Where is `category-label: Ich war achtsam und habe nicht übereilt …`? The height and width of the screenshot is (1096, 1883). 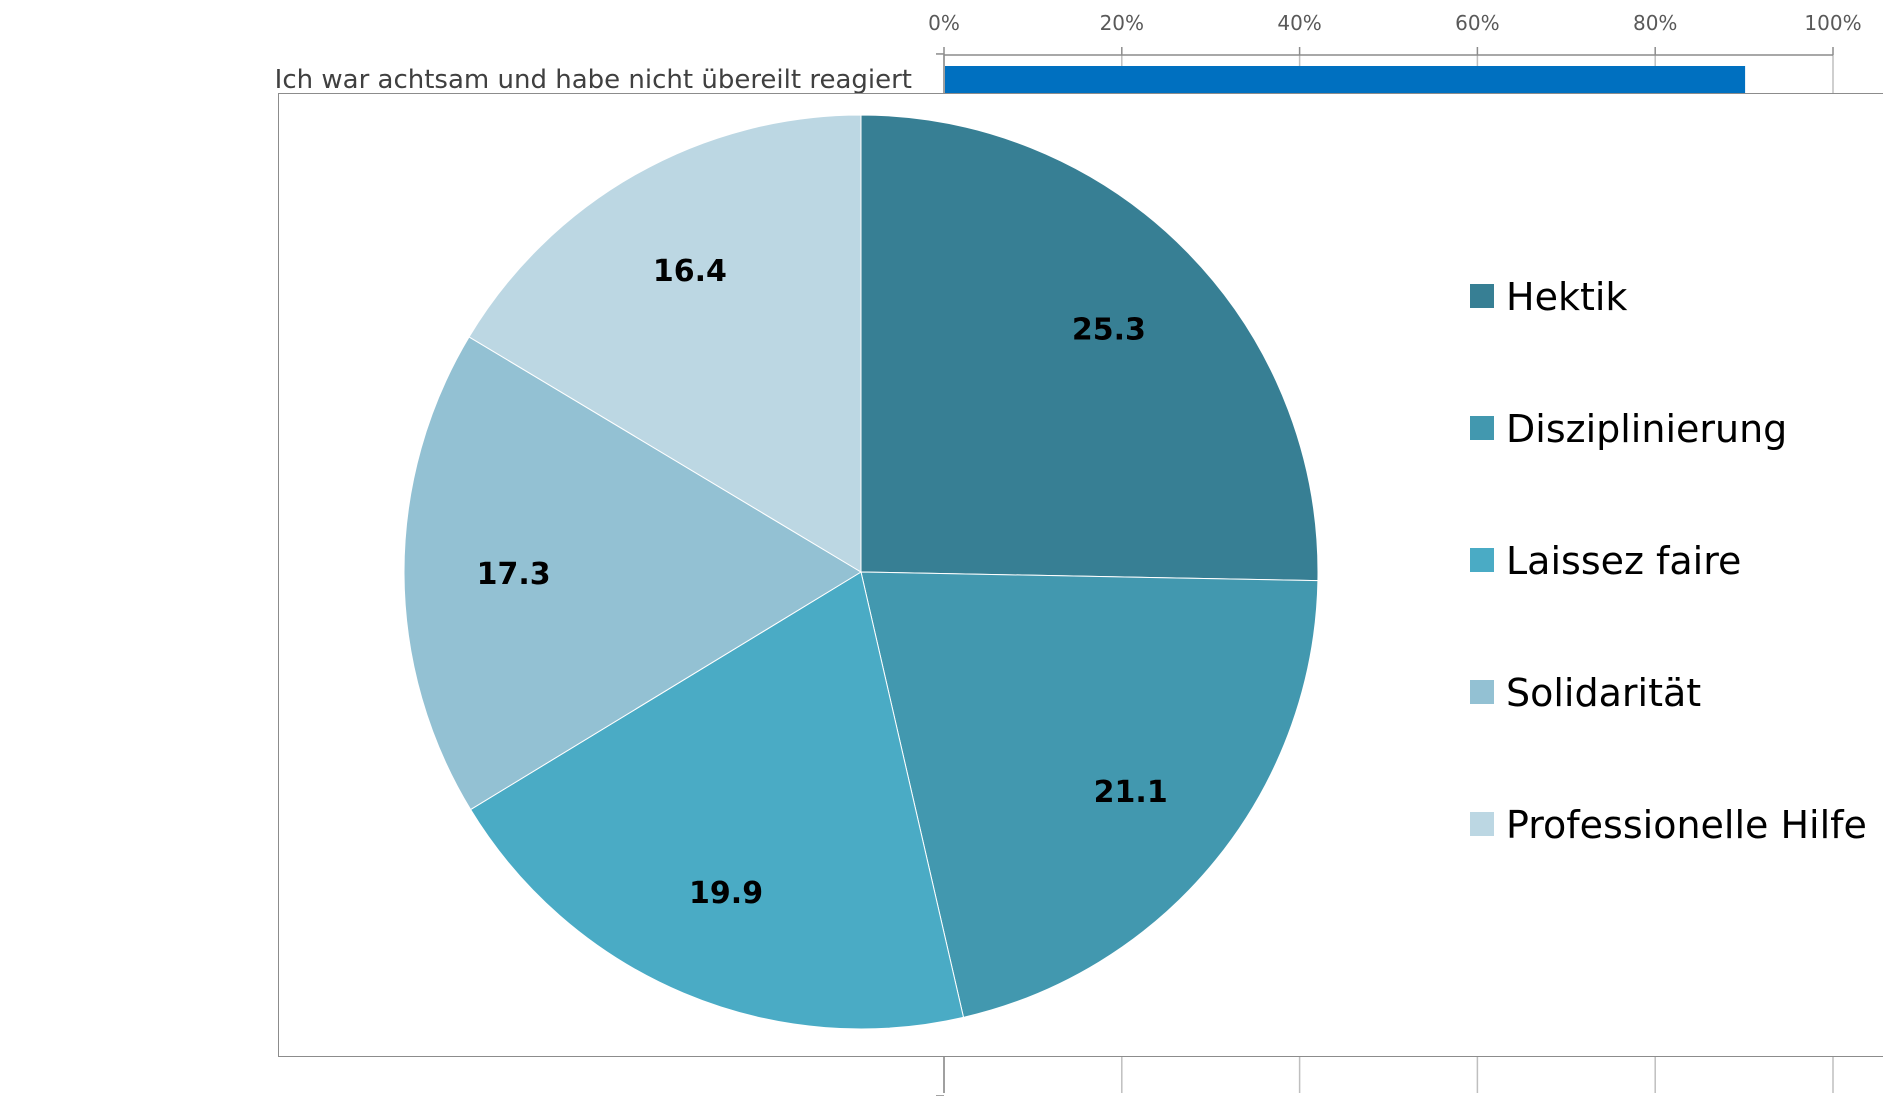
category-label: Ich war achtsam und habe nicht übereilt … is located at coordinates (593, 80).